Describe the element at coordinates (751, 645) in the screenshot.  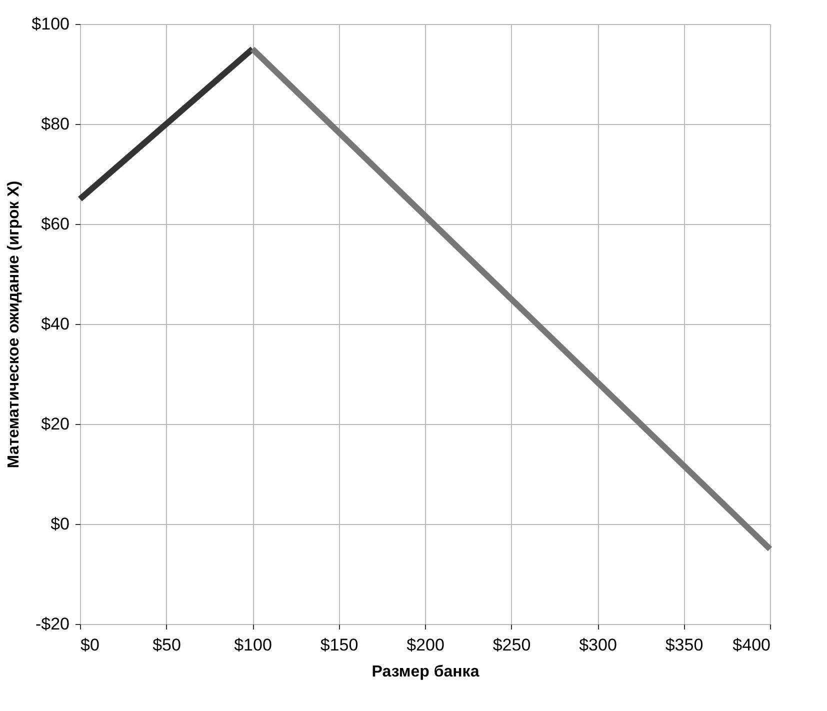
I see `x-tick-label: $400` at that location.